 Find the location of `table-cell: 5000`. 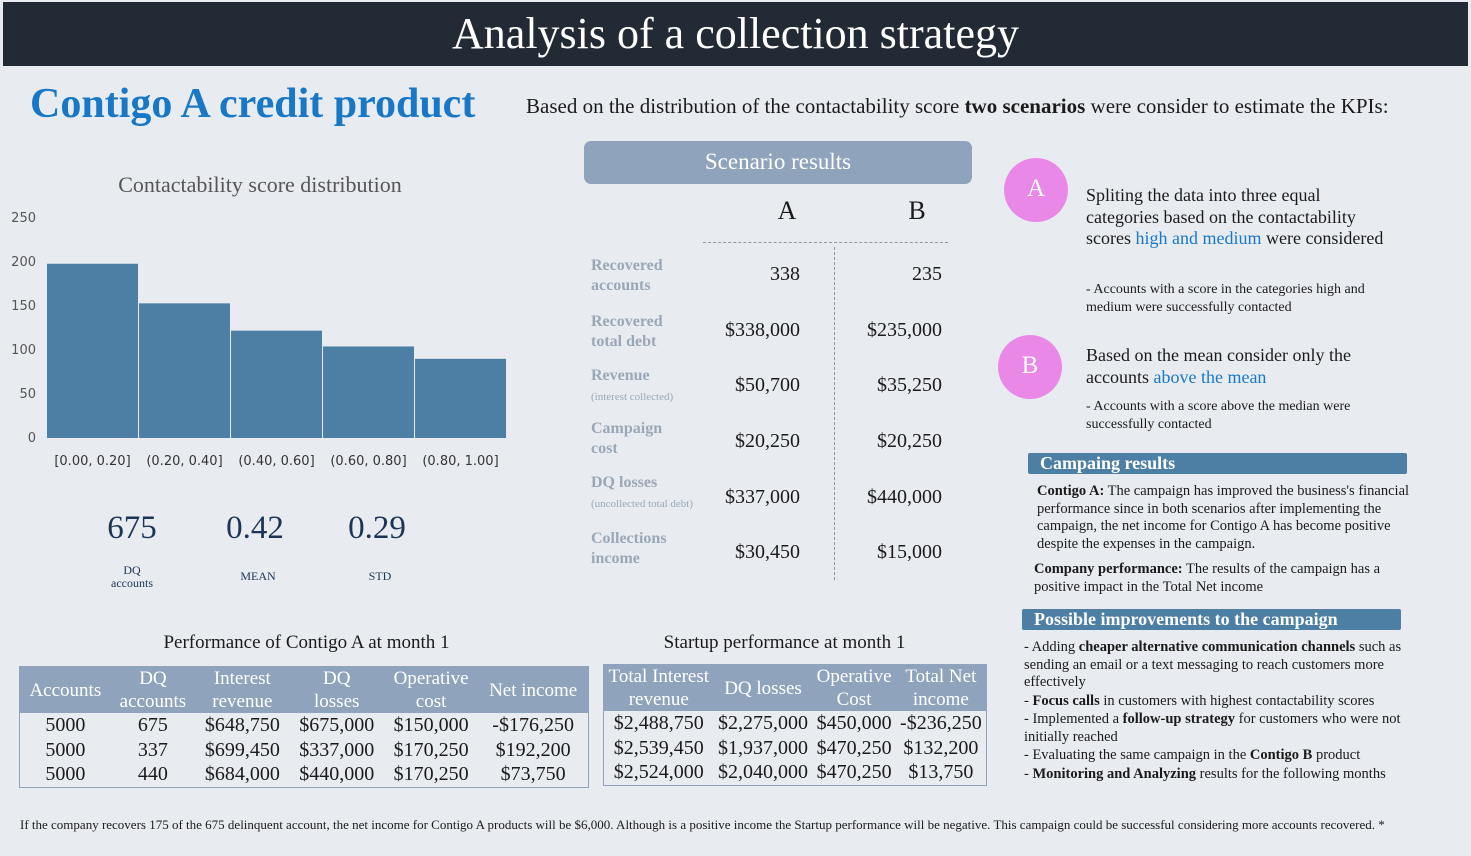

table-cell: 5000 is located at coordinates (65, 725).